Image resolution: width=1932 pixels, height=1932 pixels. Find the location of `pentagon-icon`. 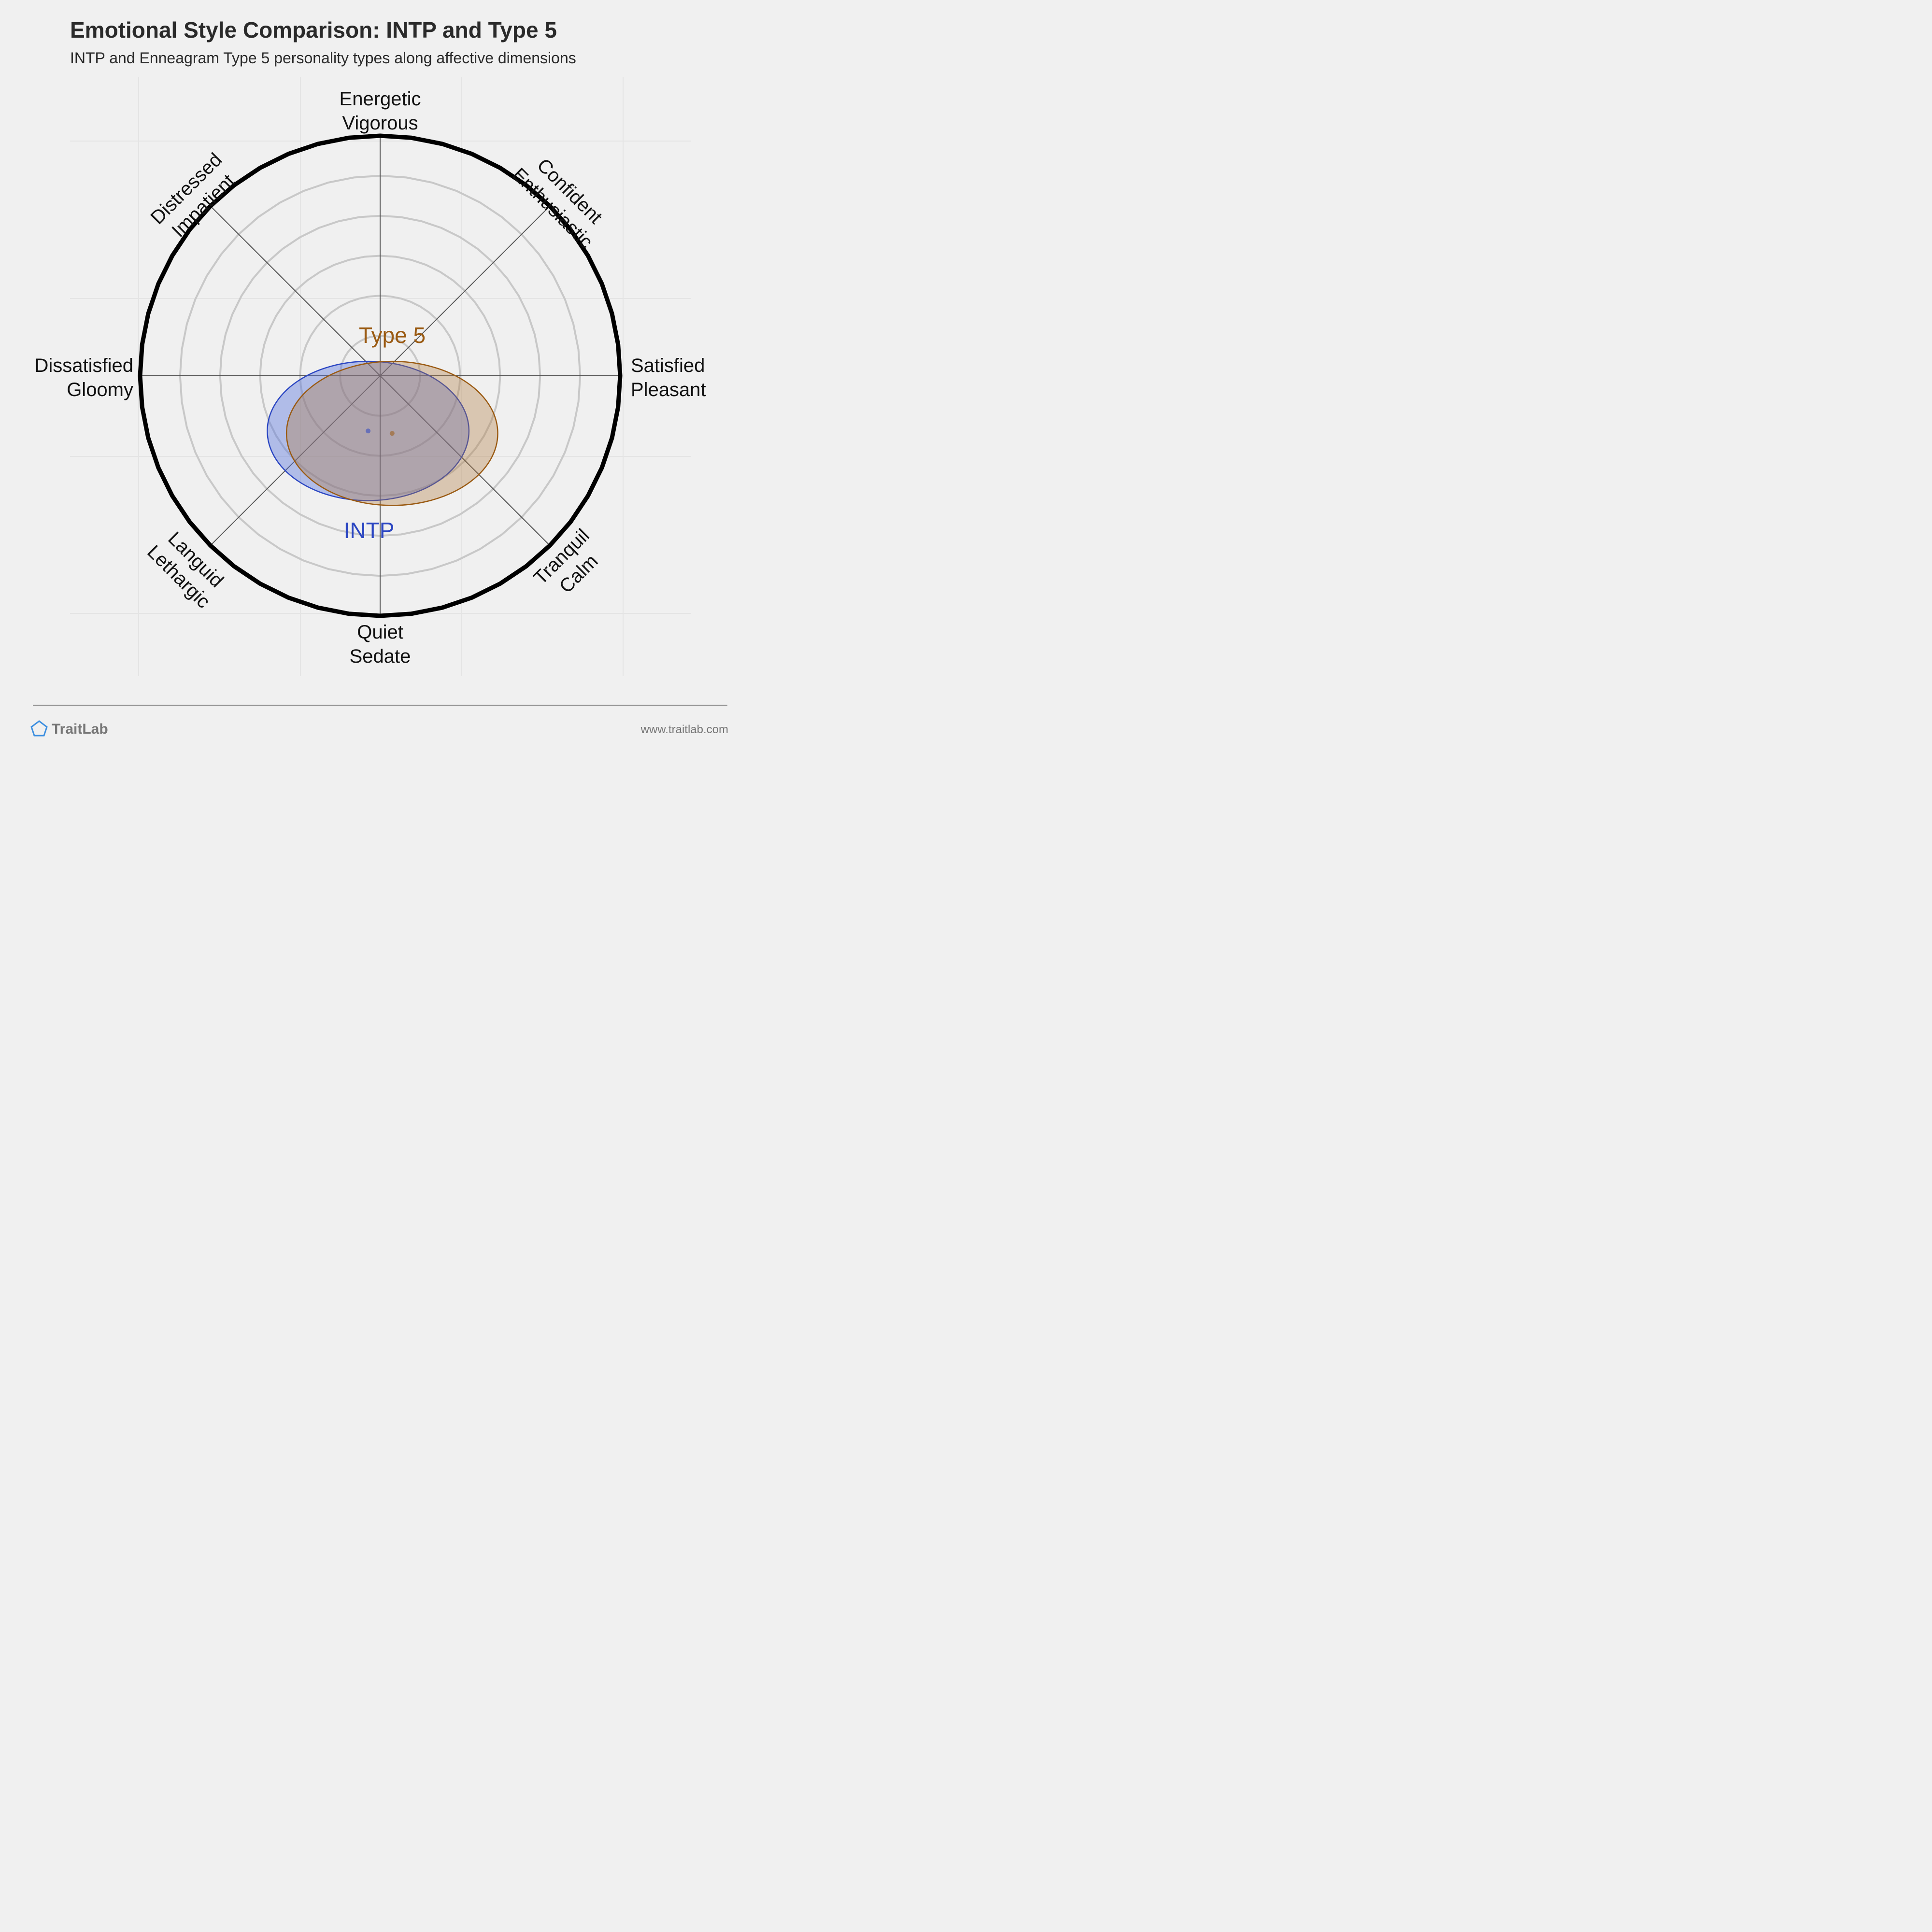

pentagon-icon is located at coordinates (39, 728).